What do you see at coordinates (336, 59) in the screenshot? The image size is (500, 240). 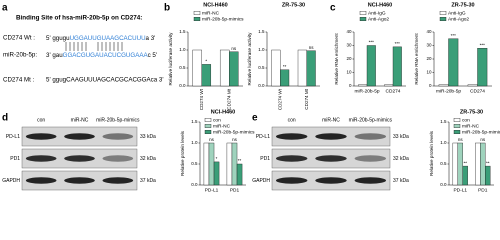 I see `y-axis-label: Relative RNA enrichment` at bounding box center [336, 59].